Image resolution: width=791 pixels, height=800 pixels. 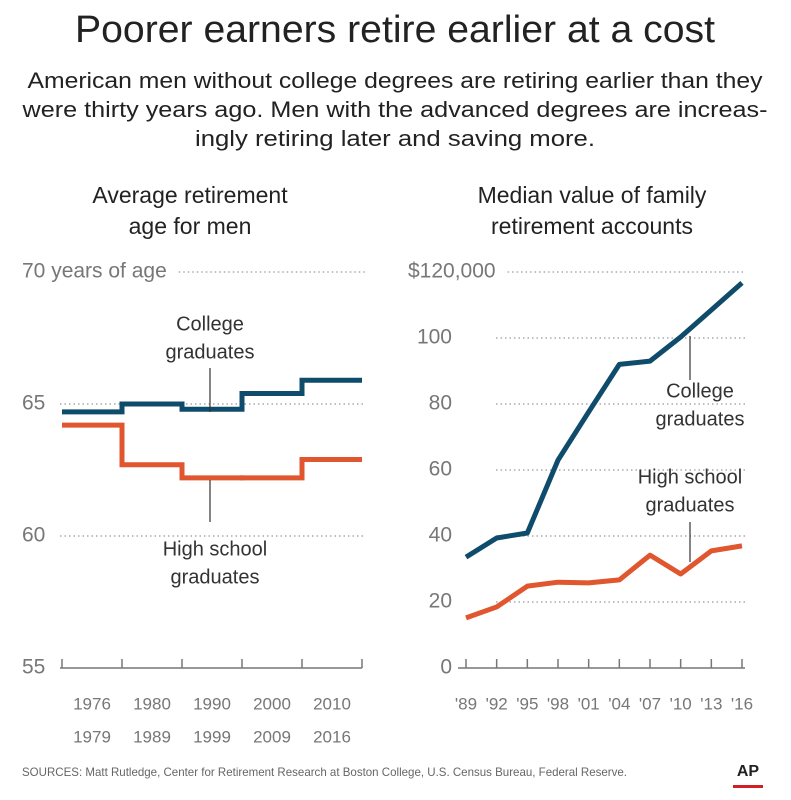 I want to click on x-tick-label: 1989, so click(x=152, y=736).